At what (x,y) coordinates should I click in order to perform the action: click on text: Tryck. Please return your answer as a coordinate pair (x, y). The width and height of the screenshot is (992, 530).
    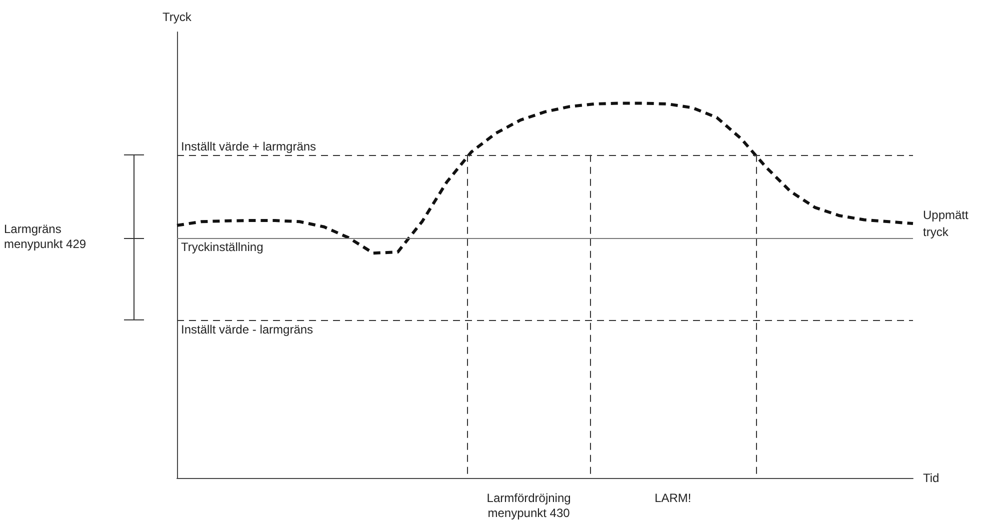
    Looking at the image, I should click on (177, 17).